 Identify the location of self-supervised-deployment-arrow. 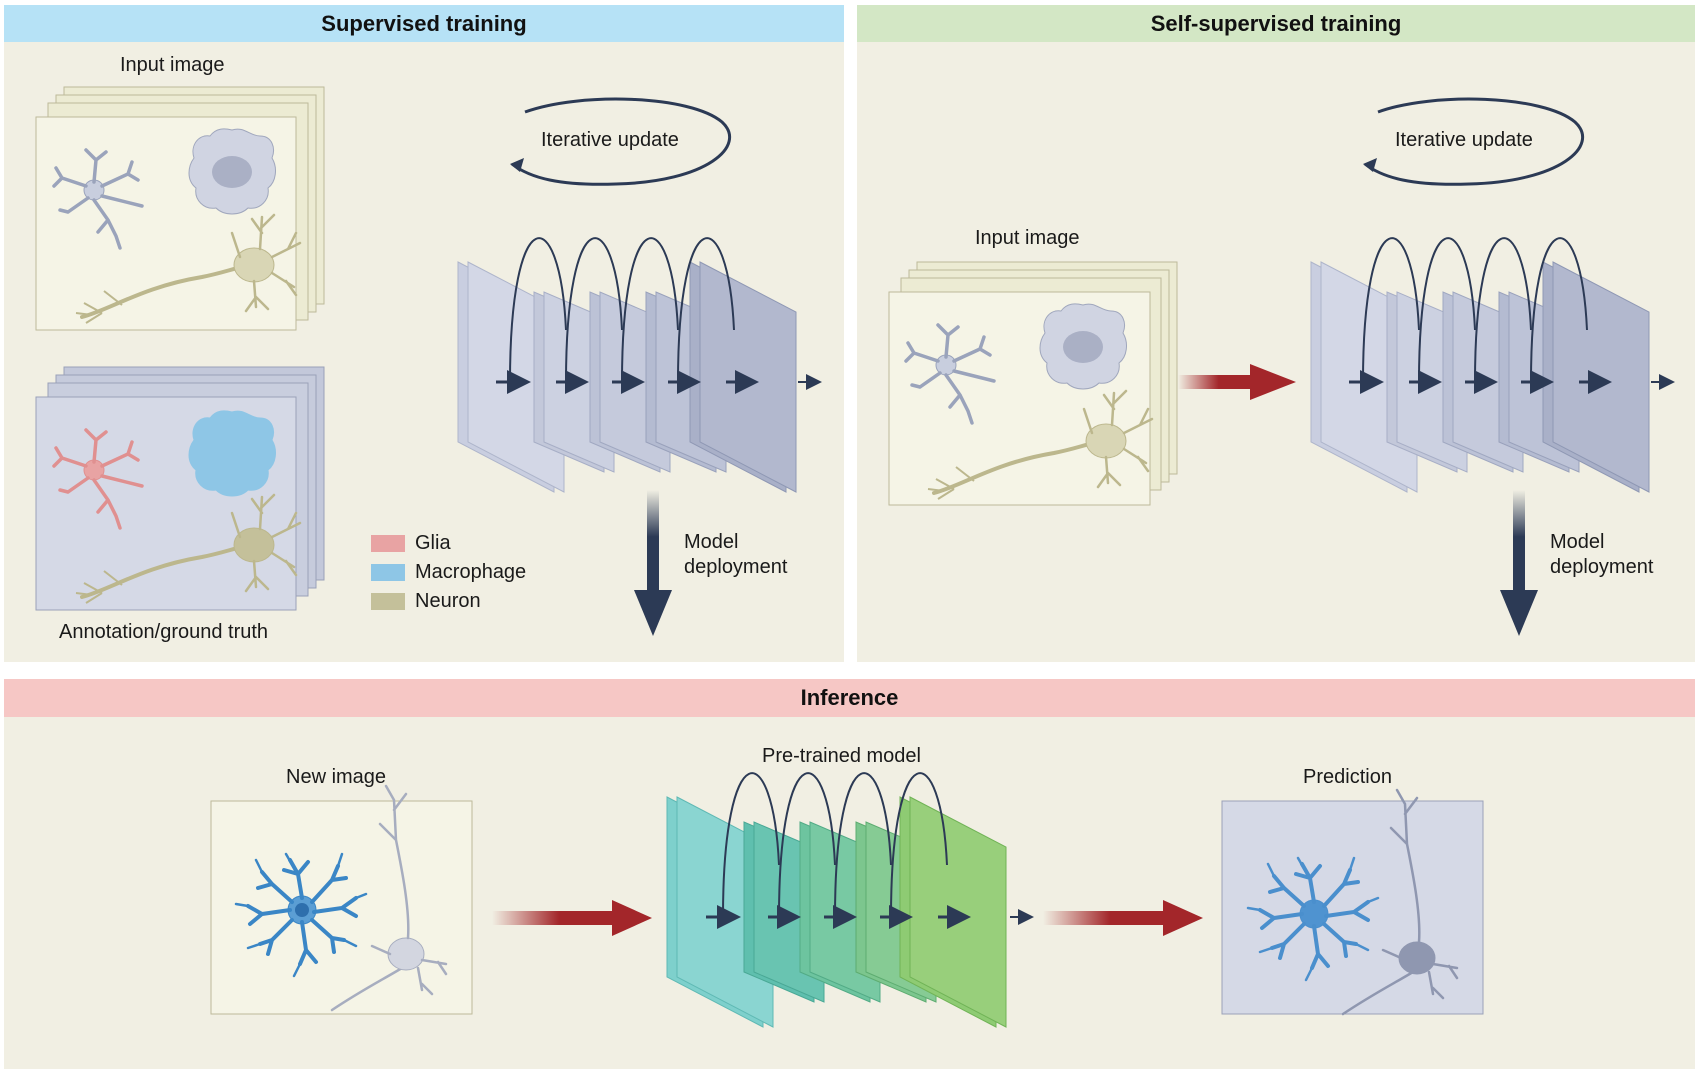
(1519, 563).